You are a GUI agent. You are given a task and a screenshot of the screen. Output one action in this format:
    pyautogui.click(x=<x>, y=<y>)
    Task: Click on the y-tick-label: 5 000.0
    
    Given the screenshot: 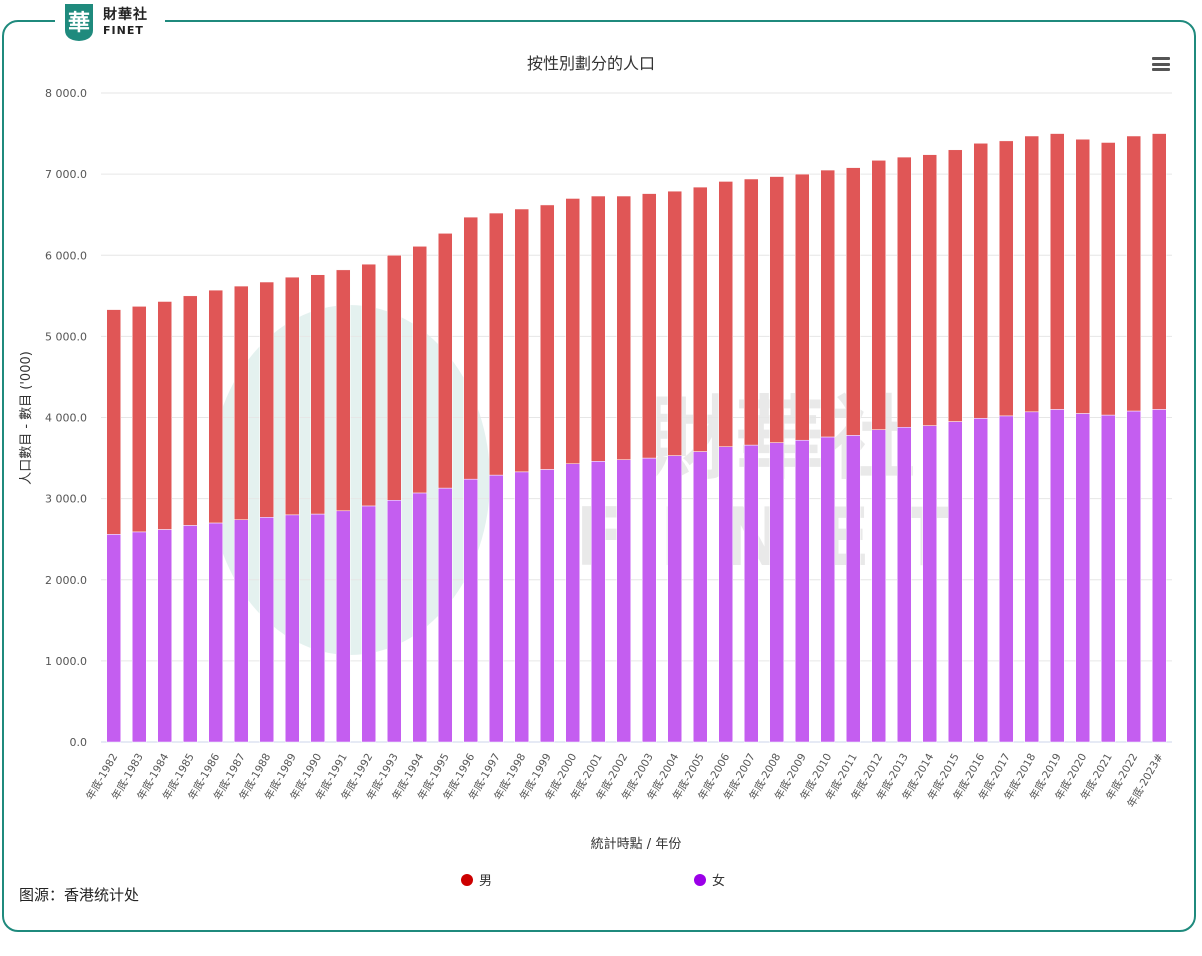 What is the action you would take?
    pyautogui.click(x=66, y=336)
    